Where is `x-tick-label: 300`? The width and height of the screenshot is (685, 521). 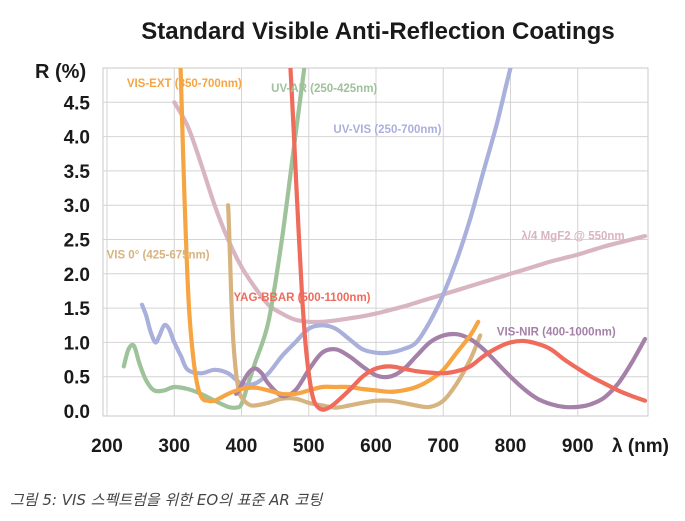
x-tick-label: 300 is located at coordinates (174, 446).